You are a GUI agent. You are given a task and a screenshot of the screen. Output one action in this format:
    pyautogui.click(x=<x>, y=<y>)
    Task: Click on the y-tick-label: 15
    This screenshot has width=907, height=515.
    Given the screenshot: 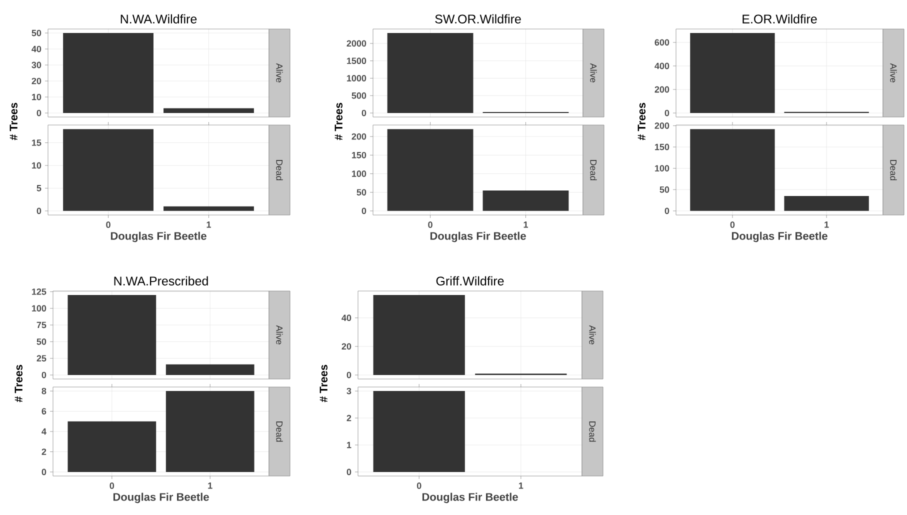 What is the action you would take?
    pyautogui.click(x=37, y=143)
    